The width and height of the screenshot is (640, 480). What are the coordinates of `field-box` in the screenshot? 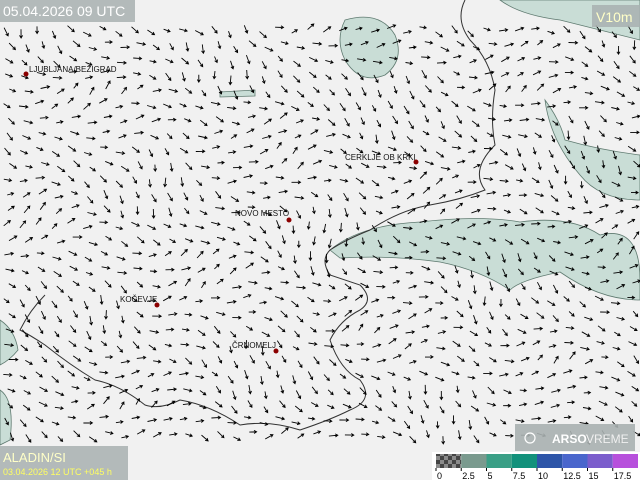 It's located at (616, 16).